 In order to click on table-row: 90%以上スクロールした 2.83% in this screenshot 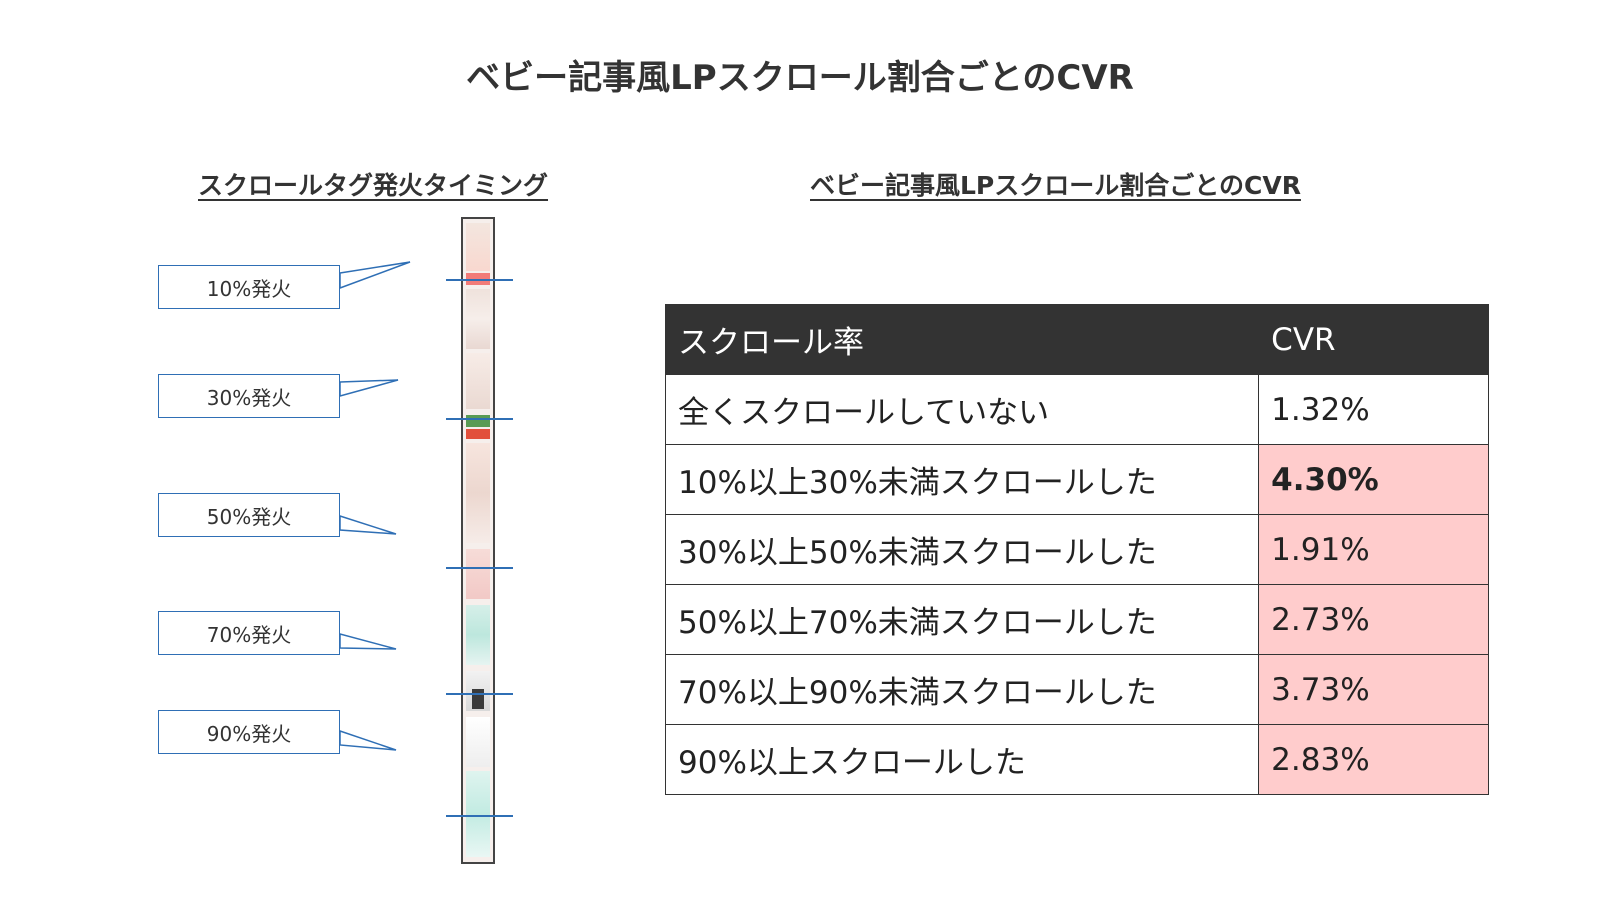, I will do `click(1076, 759)`.